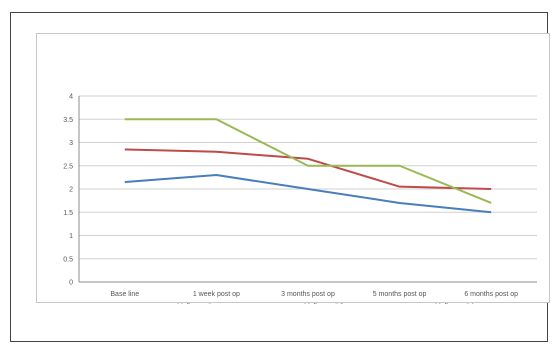 This screenshot has width=560, height=349. I want to click on legend-label-2: Mallampati 2, so click(324, 304).